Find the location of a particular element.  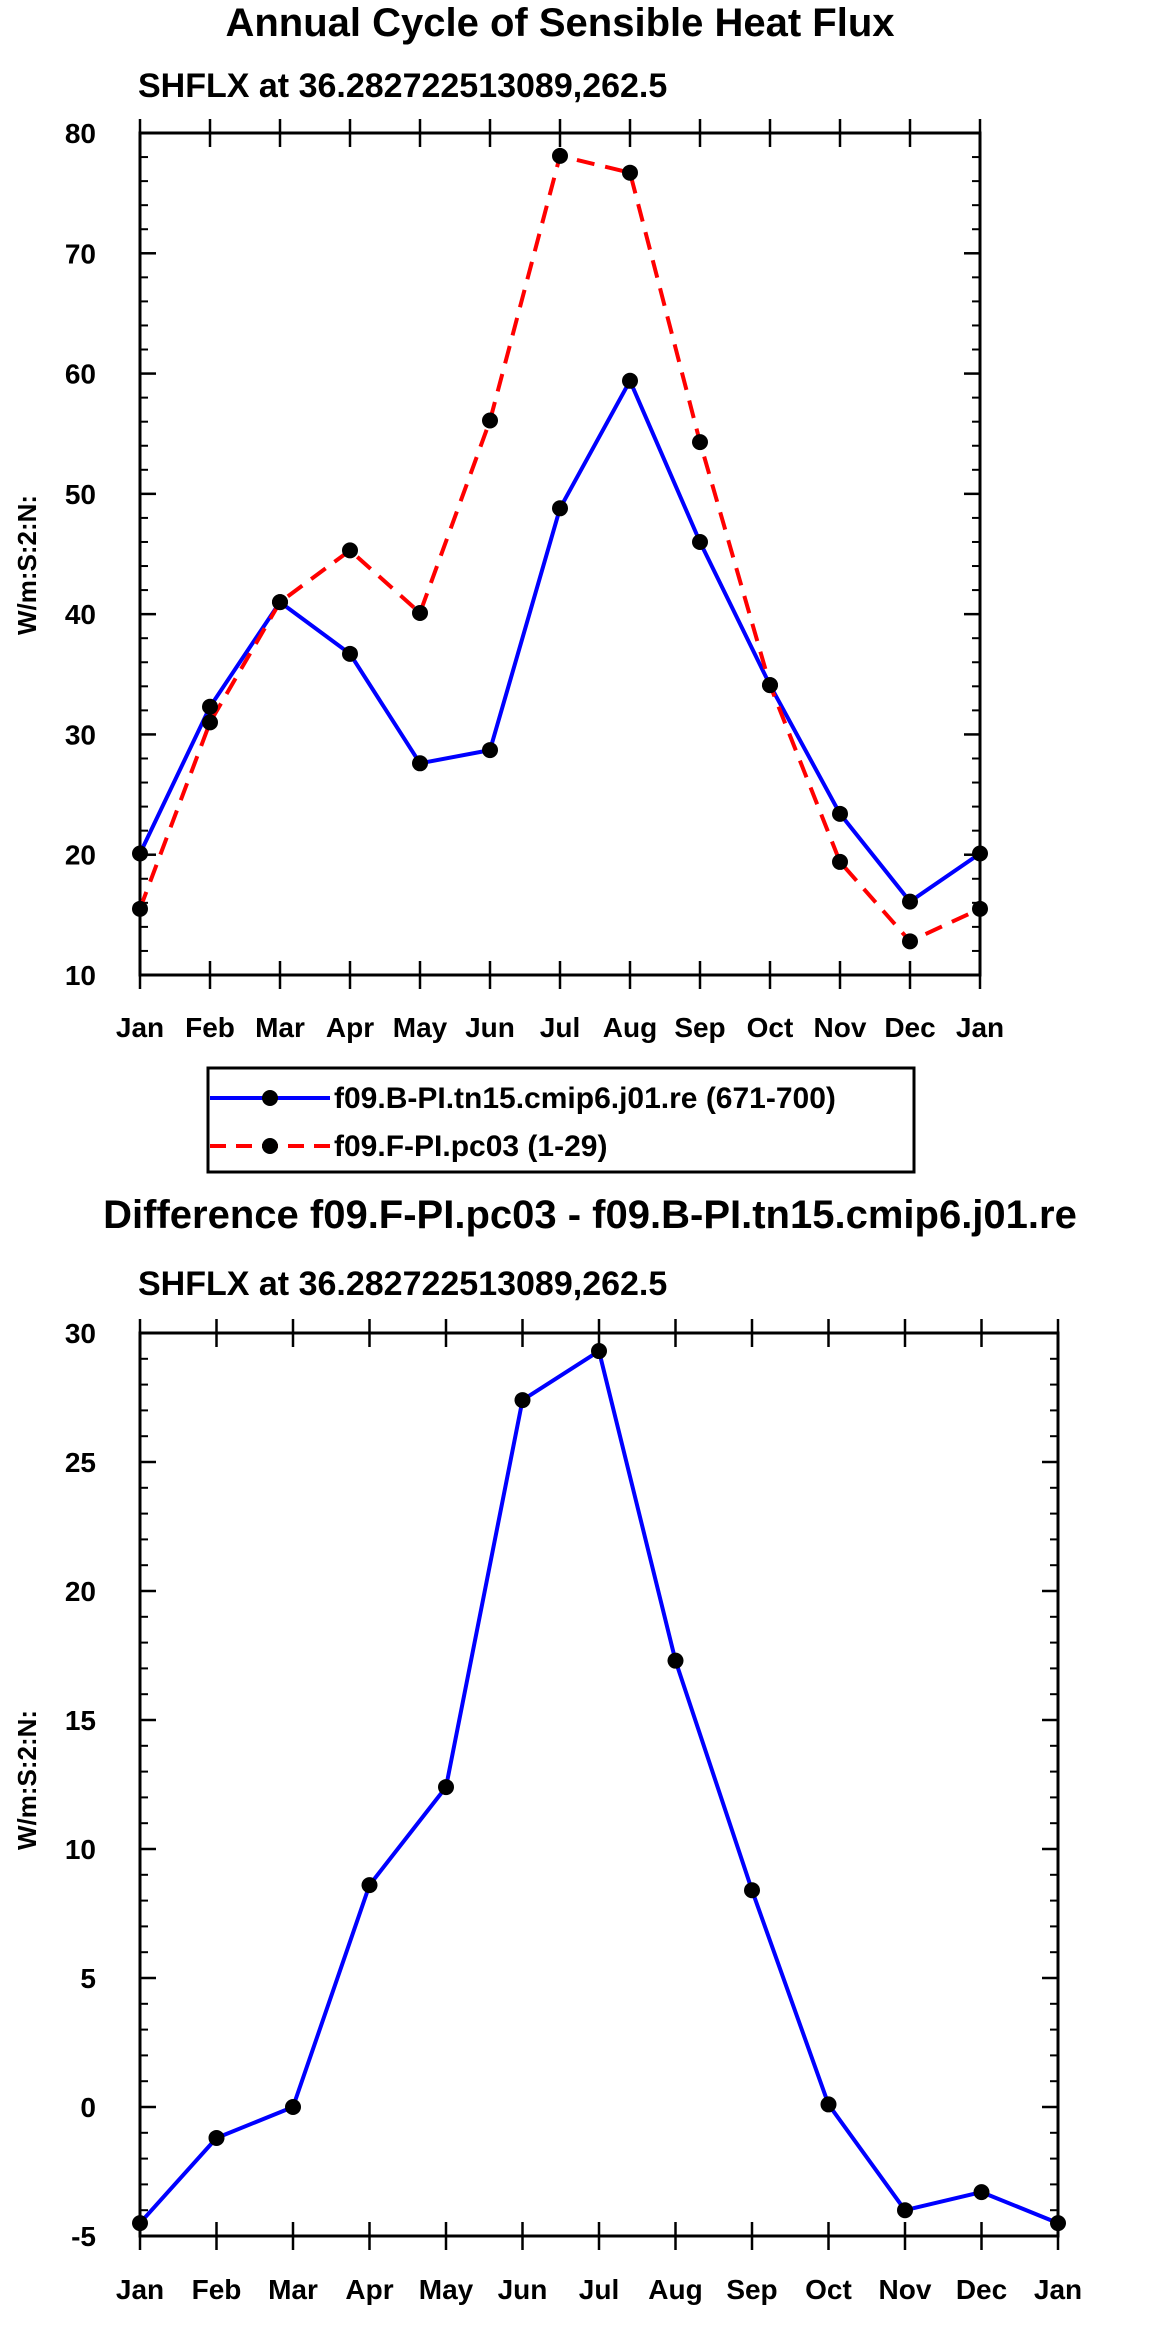

chart2-subtitle: SHFLX at 36.282722513089,262.5 is located at coordinates (402, 1284).